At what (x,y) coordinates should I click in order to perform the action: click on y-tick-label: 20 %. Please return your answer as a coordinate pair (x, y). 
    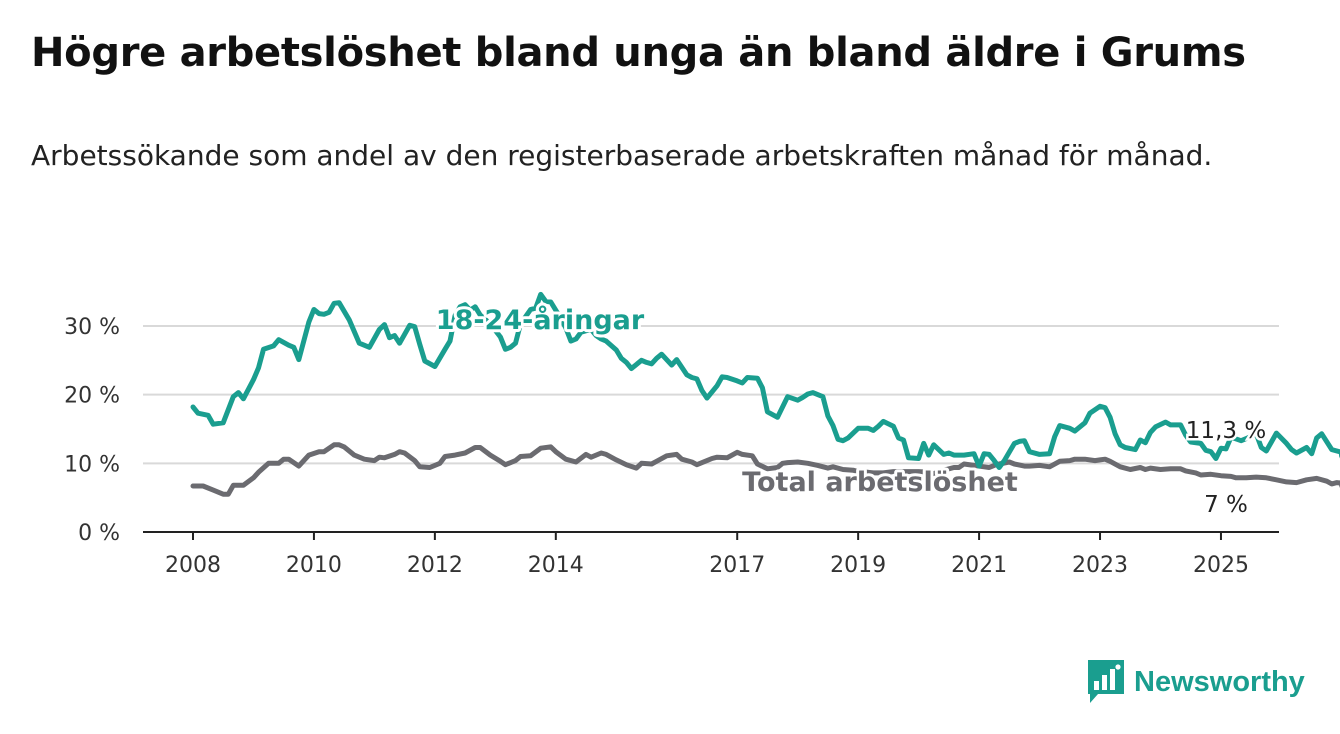
    Looking at the image, I should click on (92, 396).